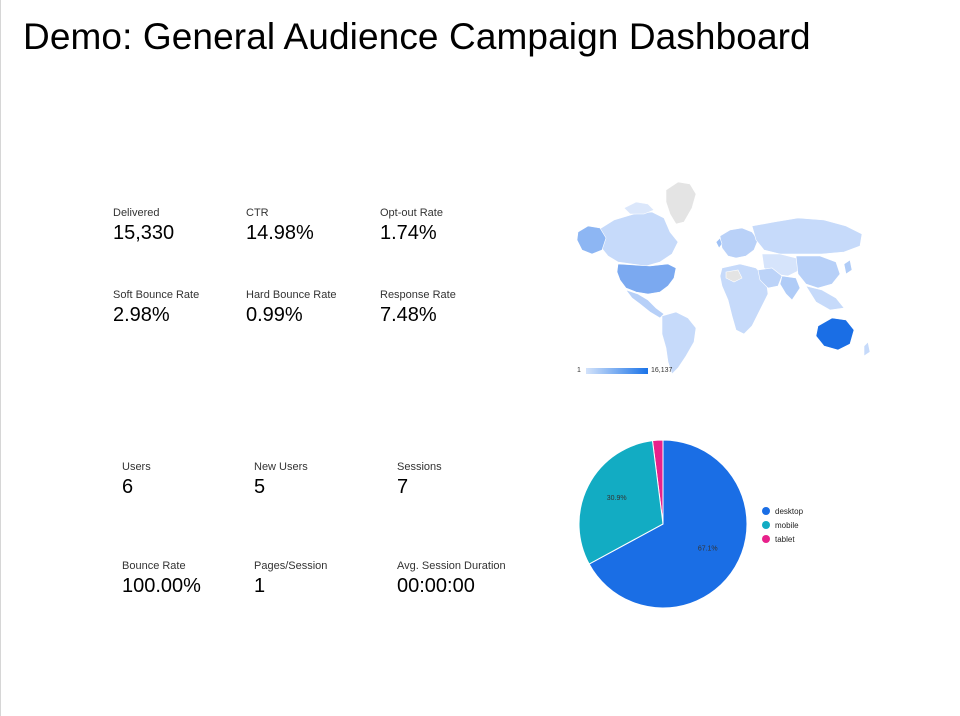 The width and height of the screenshot is (960, 716). What do you see at coordinates (154, 566) in the screenshot?
I see `metric-label: Bounce Rate` at bounding box center [154, 566].